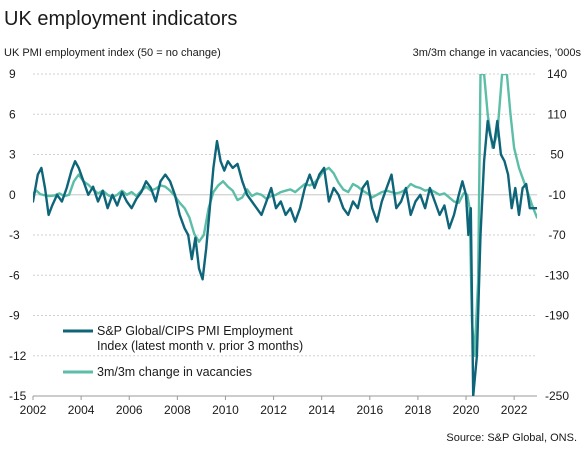 The image size is (585, 449). What do you see at coordinates (129, 410) in the screenshot?
I see `x-tick-label: 2006` at bounding box center [129, 410].